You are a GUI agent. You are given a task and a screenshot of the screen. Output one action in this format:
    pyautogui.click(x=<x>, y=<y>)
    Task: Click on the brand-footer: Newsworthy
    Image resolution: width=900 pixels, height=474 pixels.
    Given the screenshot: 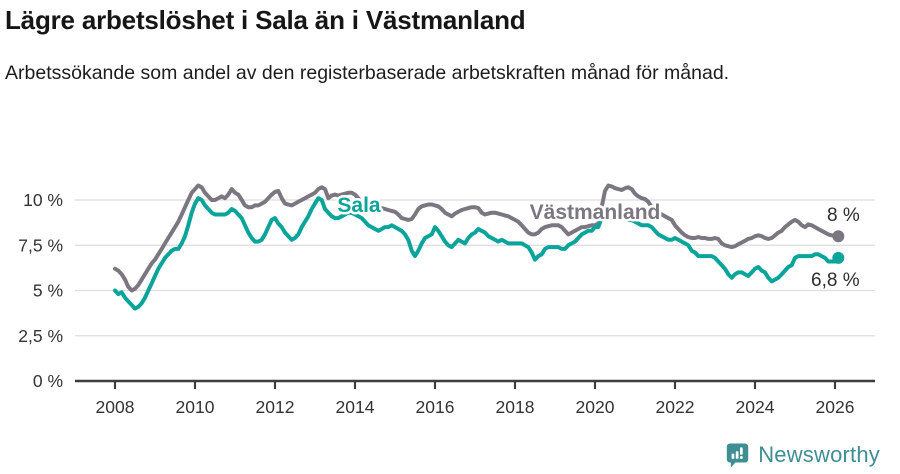 What is the action you would take?
    pyautogui.click(x=802, y=454)
    